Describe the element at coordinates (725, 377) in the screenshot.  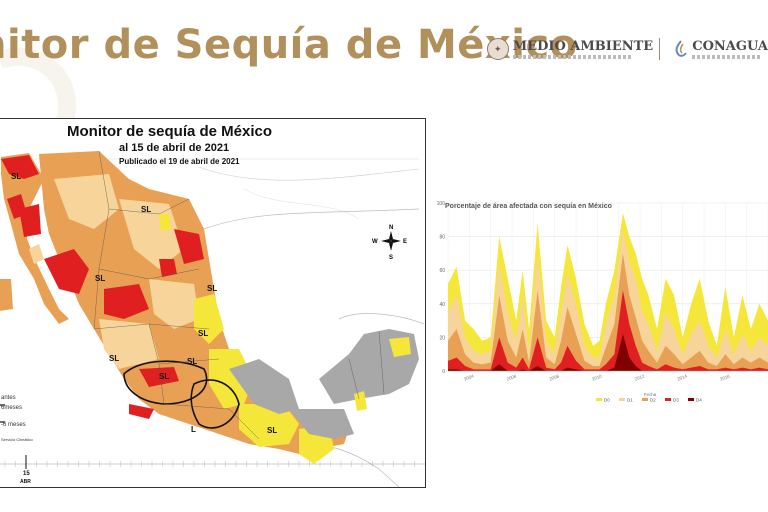
I see `x-tick-label: 2016` at that location.